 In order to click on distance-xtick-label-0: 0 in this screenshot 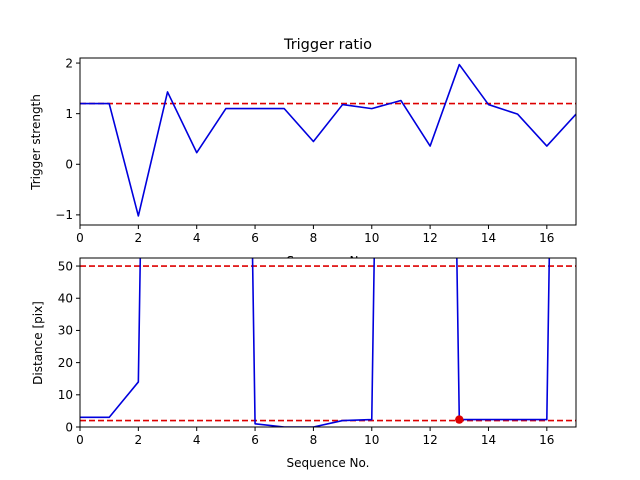, I will do `click(80, 440)`.